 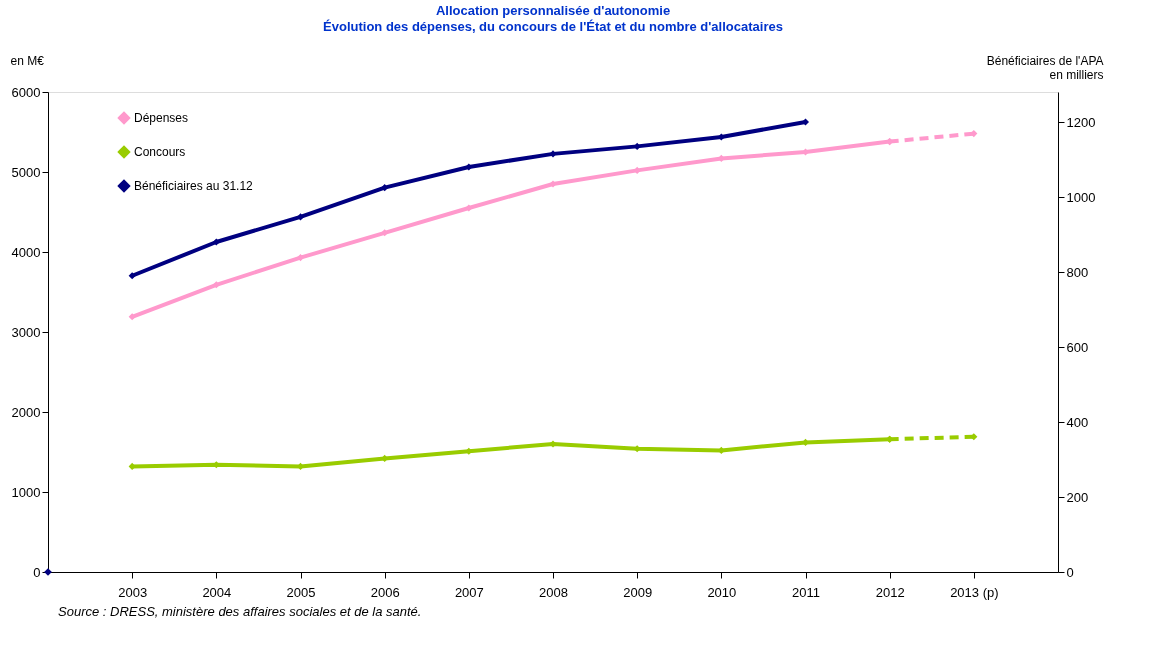 What do you see at coordinates (240, 611) in the screenshot?
I see `source-note: Source : DRESS, ministère des affaires sociales et de la santé.` at bounding box center [240, 611].